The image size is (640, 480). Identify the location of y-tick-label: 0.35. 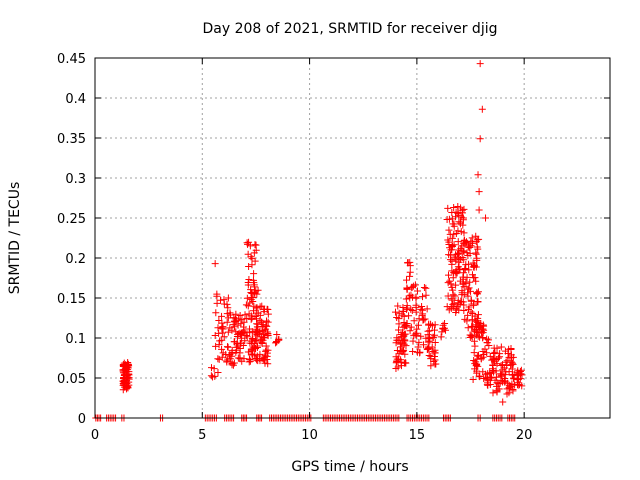
(71, 139).